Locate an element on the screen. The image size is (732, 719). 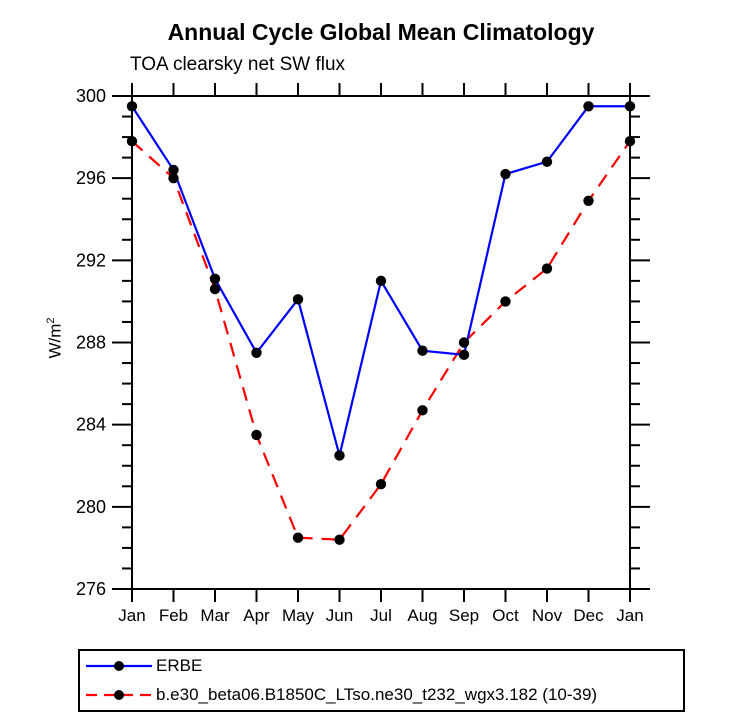
y-tick-label: 296 is located at coordinates (91, 178).